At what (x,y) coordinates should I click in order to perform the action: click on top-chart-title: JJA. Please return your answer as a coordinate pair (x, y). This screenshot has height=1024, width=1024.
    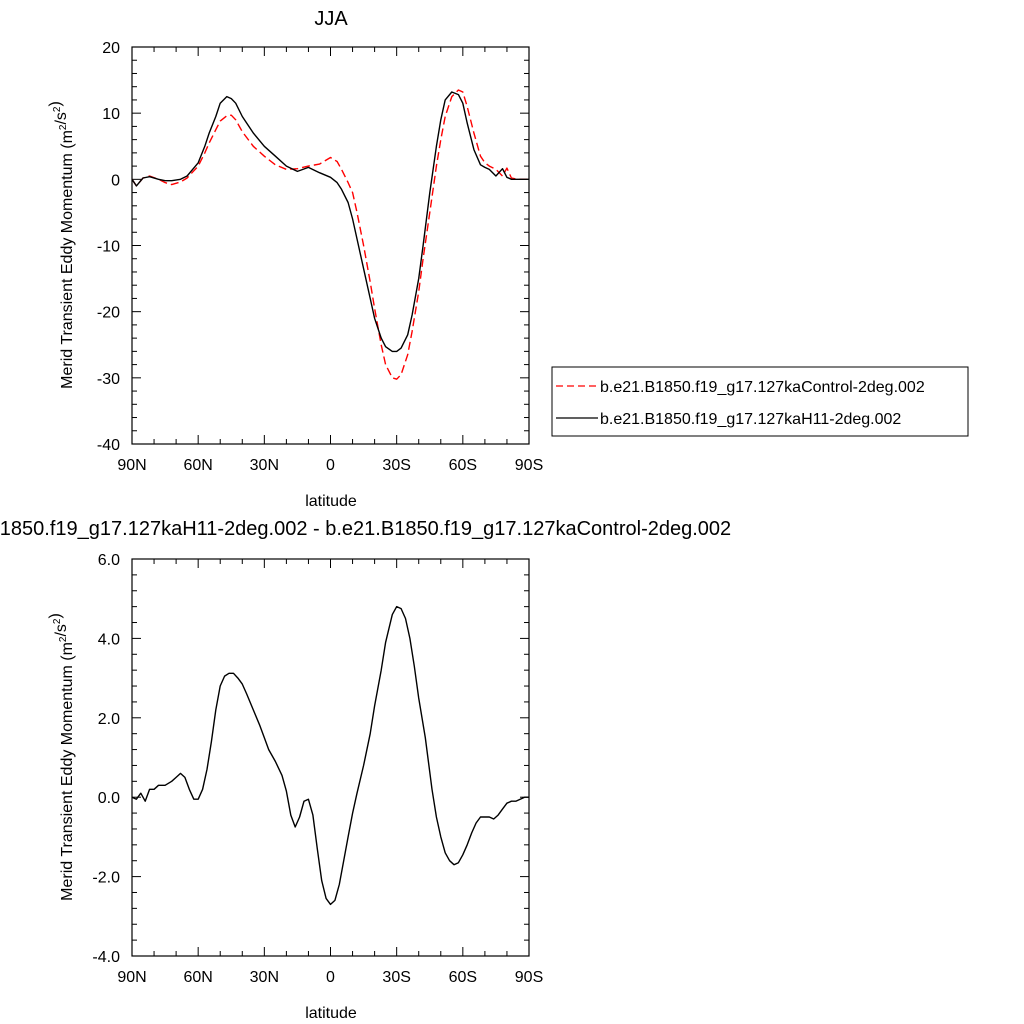
    Looking at the image, I should click on (331, 19).